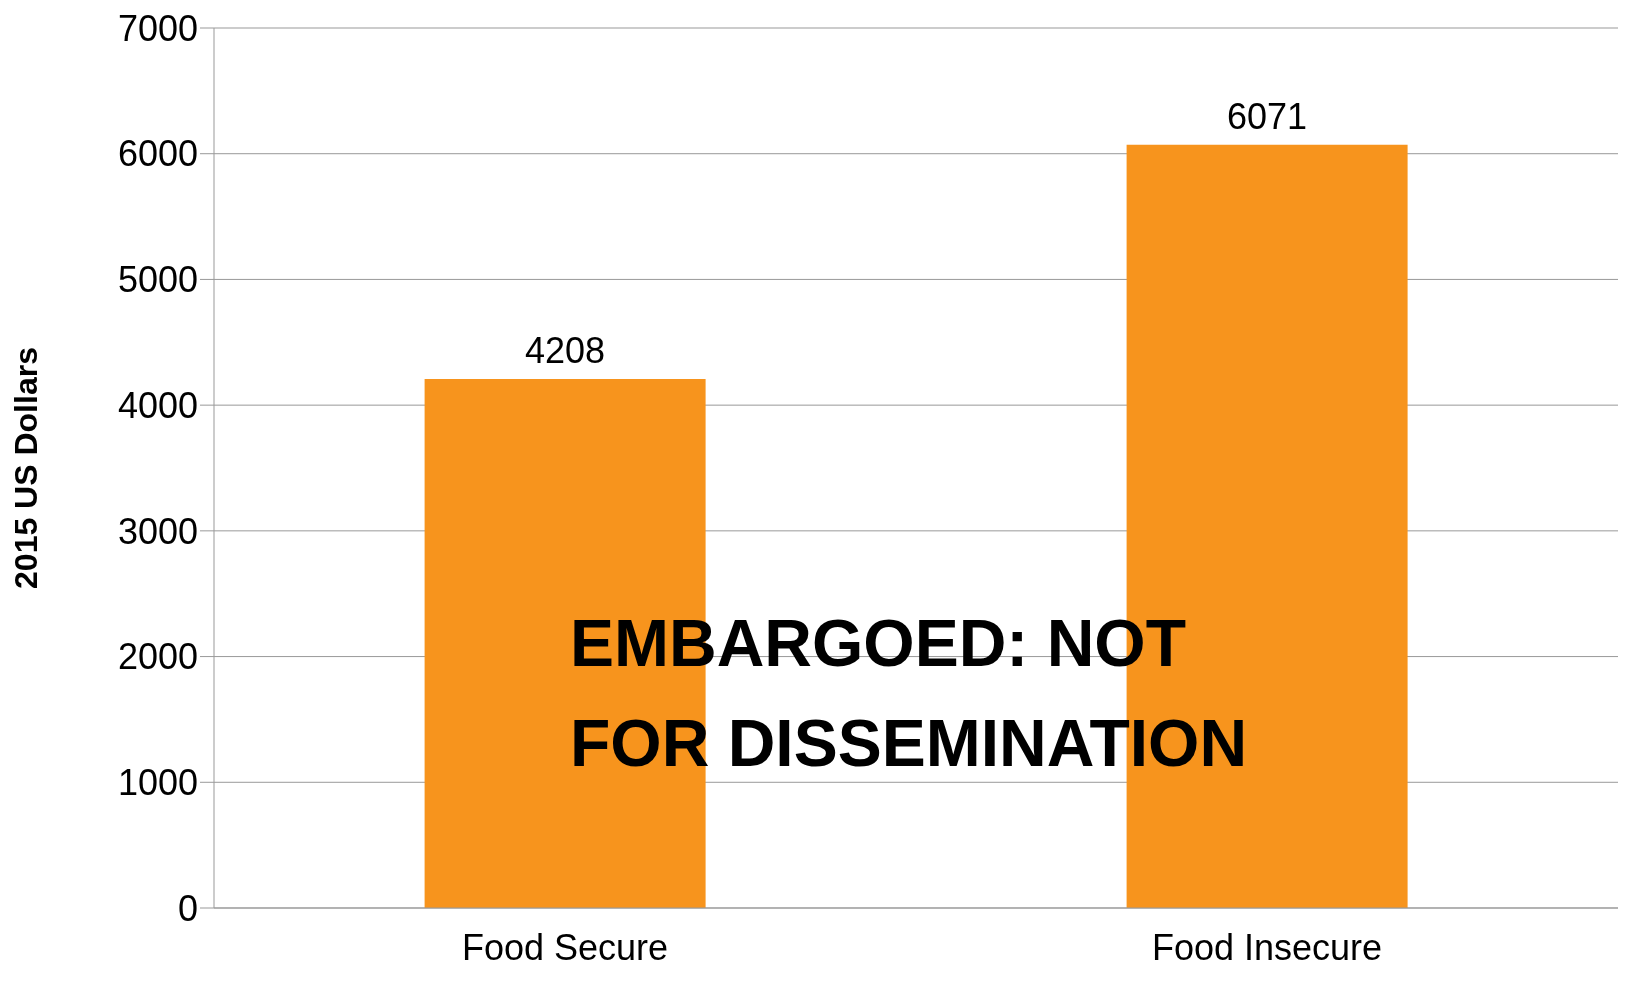  I want to click on data-label: 4208, so click(565, 350).